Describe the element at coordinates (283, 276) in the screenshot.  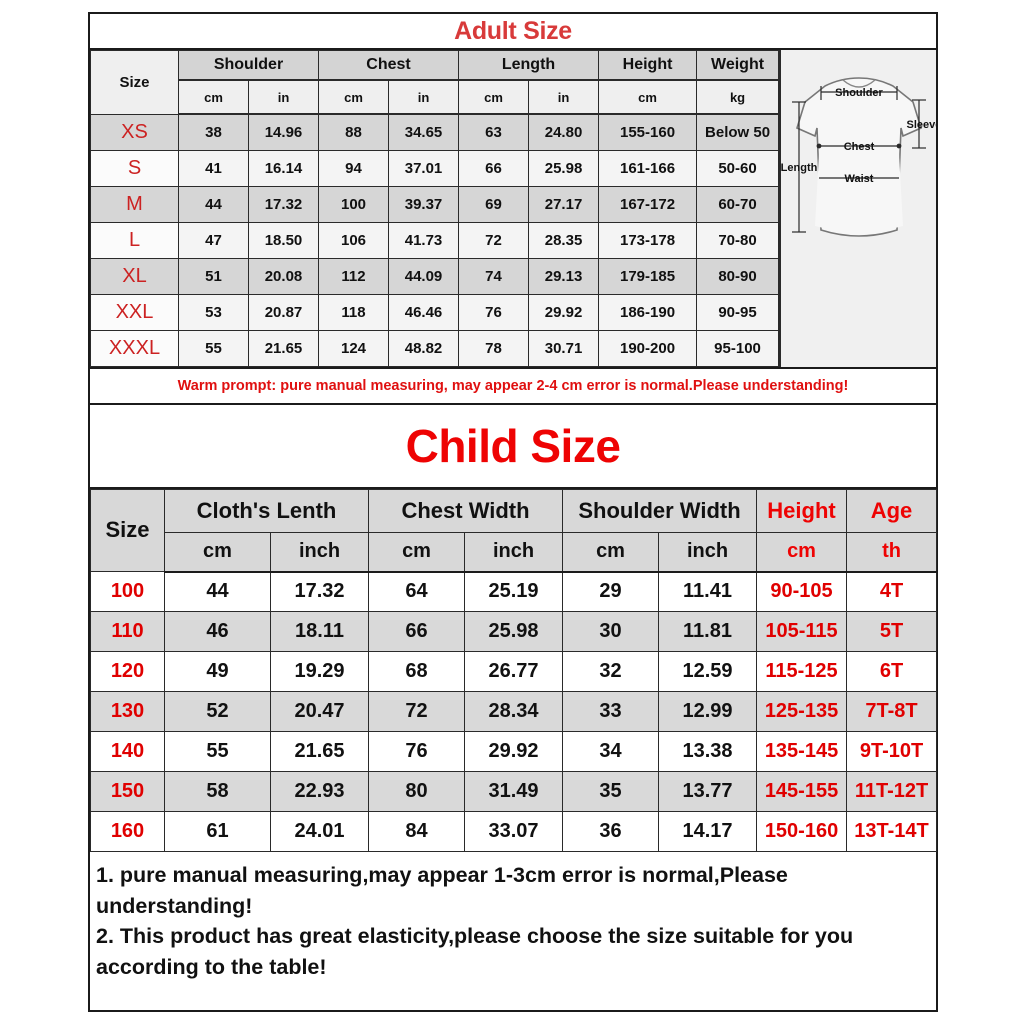
I see `adult-cell-shoulder-in: 20.08` at that location.